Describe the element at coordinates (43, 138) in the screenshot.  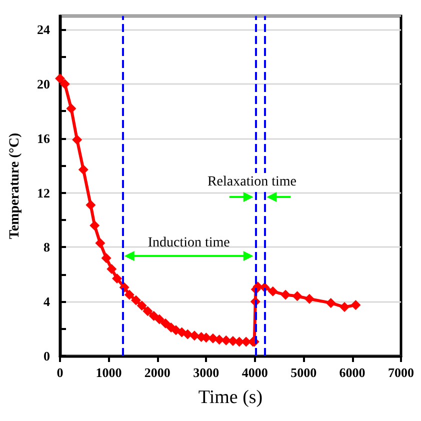
I see `y-tick-label: 16` at that location.